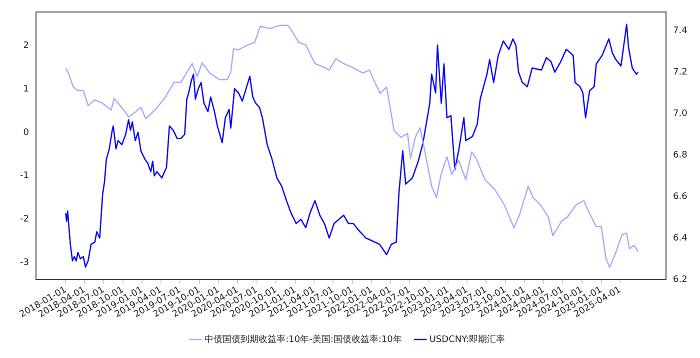 Image resolution: width=700 pixels, height=358 pixels. What do you see at coordinates (680, 279) in the screenshot?
I see `y2-tick-label: 6.2` at bounding box center [680, 279].